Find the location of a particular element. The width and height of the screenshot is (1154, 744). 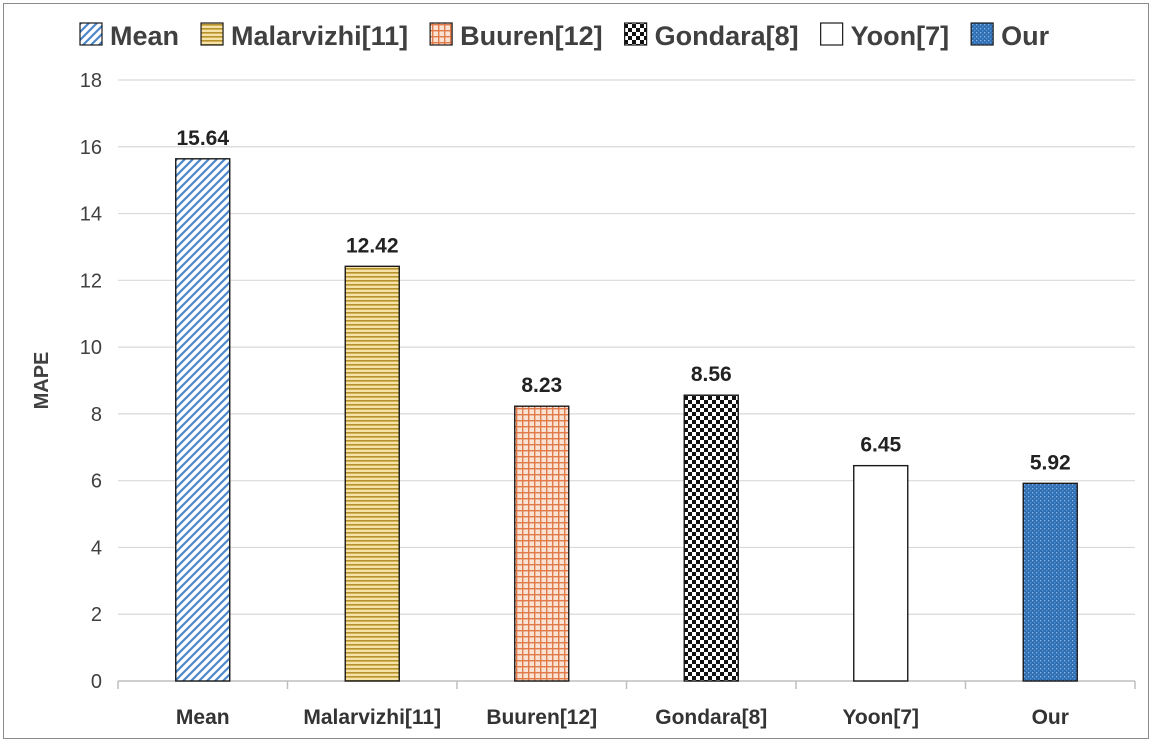

y-tick-label-16: 16 is located at coordinates (91, 148).